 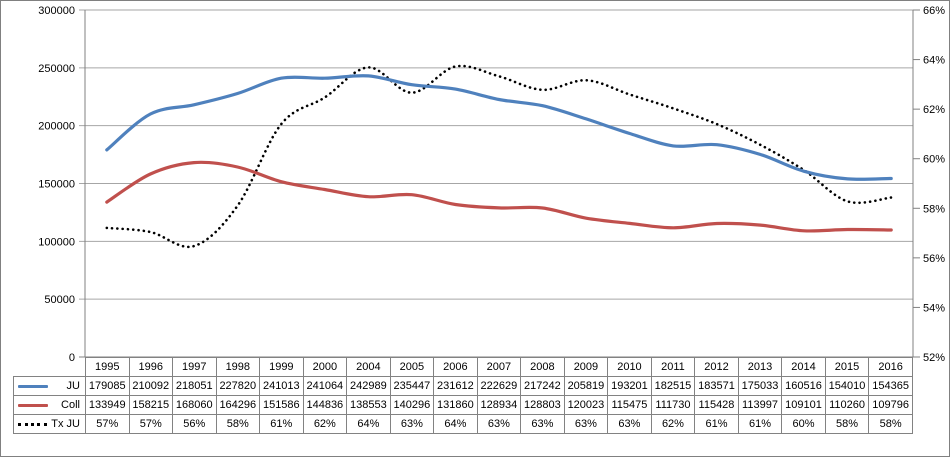 What do you see at coordinates (542, 405) in the screenshot?
I see `table-value-cell: 128803` at bounding box center [542, 405].